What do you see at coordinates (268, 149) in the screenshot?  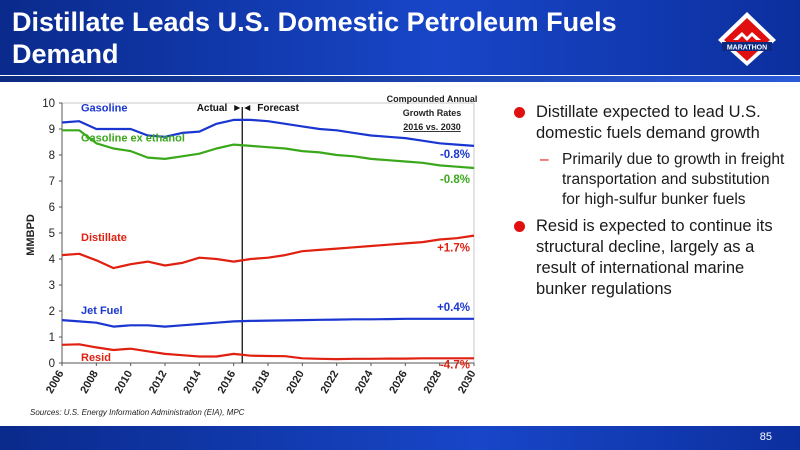 I see `series-line-gasoline-ex-ethanol` at bounding box center [268, 149].